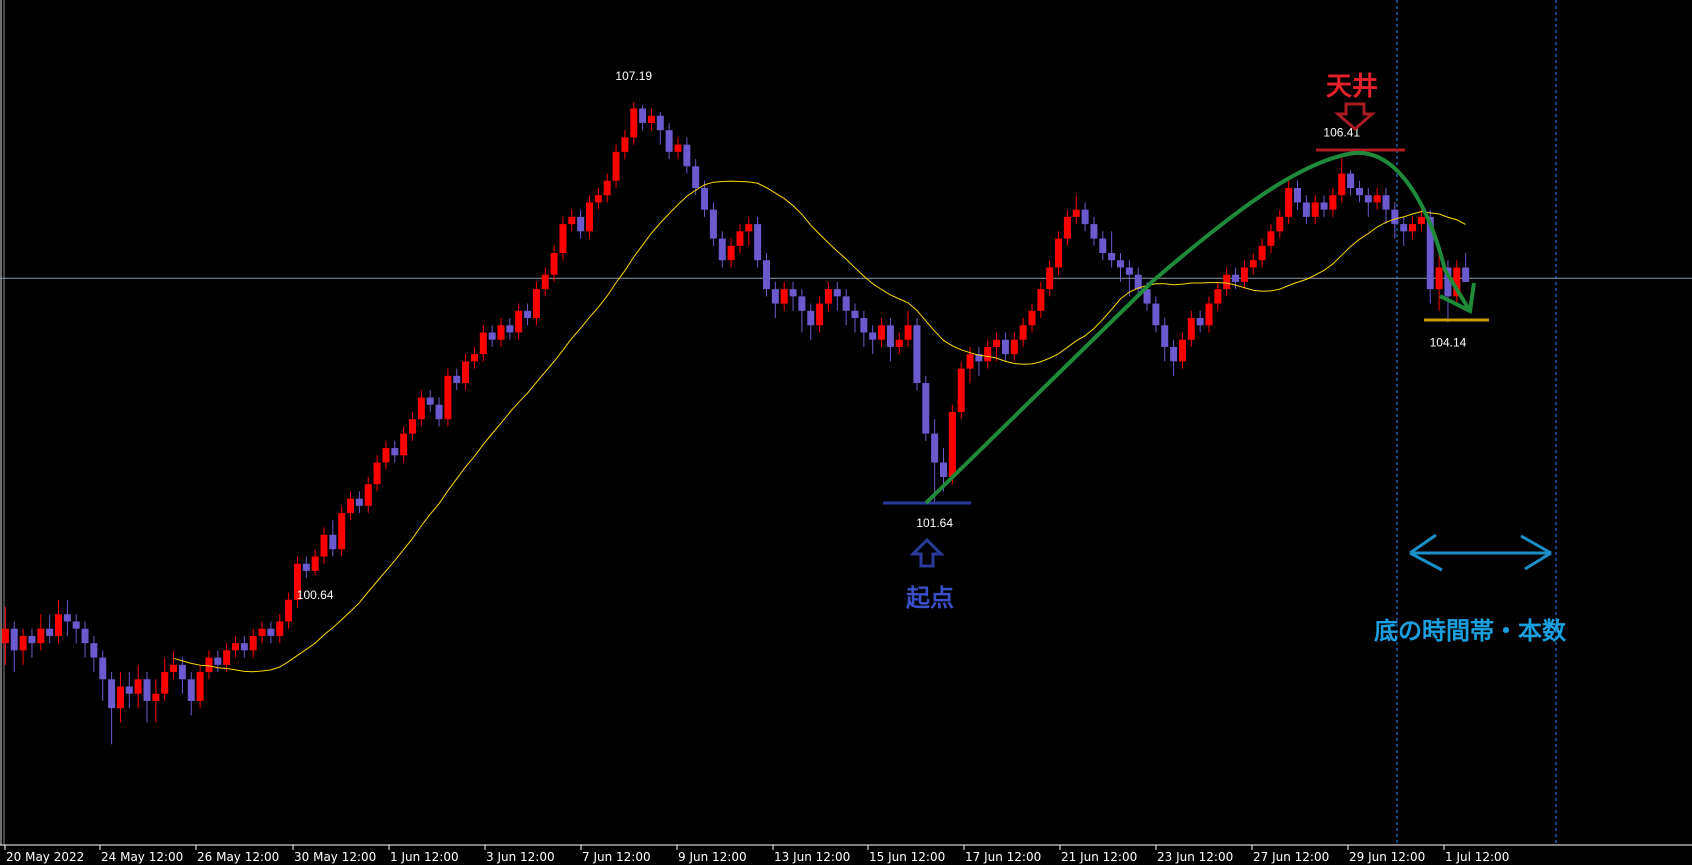 The image size is (1692, 865). What do you see at coordinates (1291, 857) in the screenshot?
I see `time-axis-label: 27 Jun 12:00` at bounding box center [1291, 857].